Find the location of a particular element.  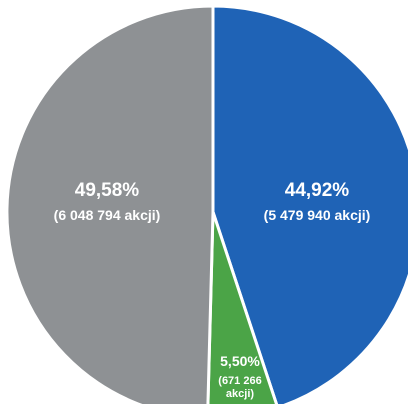

pie-slice-0-shares-label: (5 479 940 akcji) is located at coordinates (317, 215).